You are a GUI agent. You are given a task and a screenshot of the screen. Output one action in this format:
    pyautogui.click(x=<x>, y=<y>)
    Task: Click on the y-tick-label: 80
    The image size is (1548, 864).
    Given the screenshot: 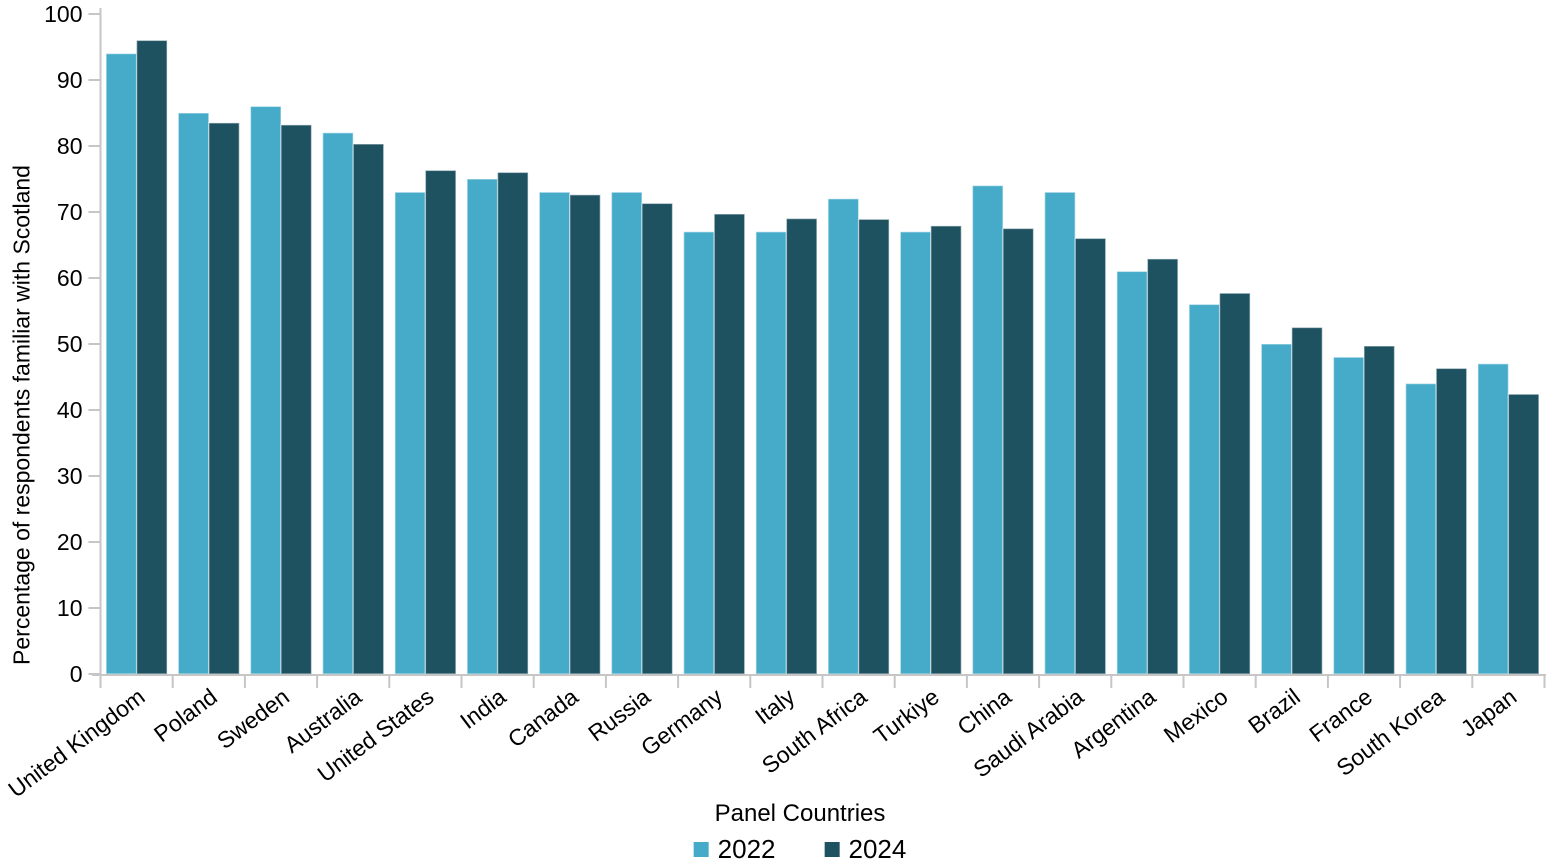 What is the action you would take?
    pyautogui.click(x=70, y=146)
    